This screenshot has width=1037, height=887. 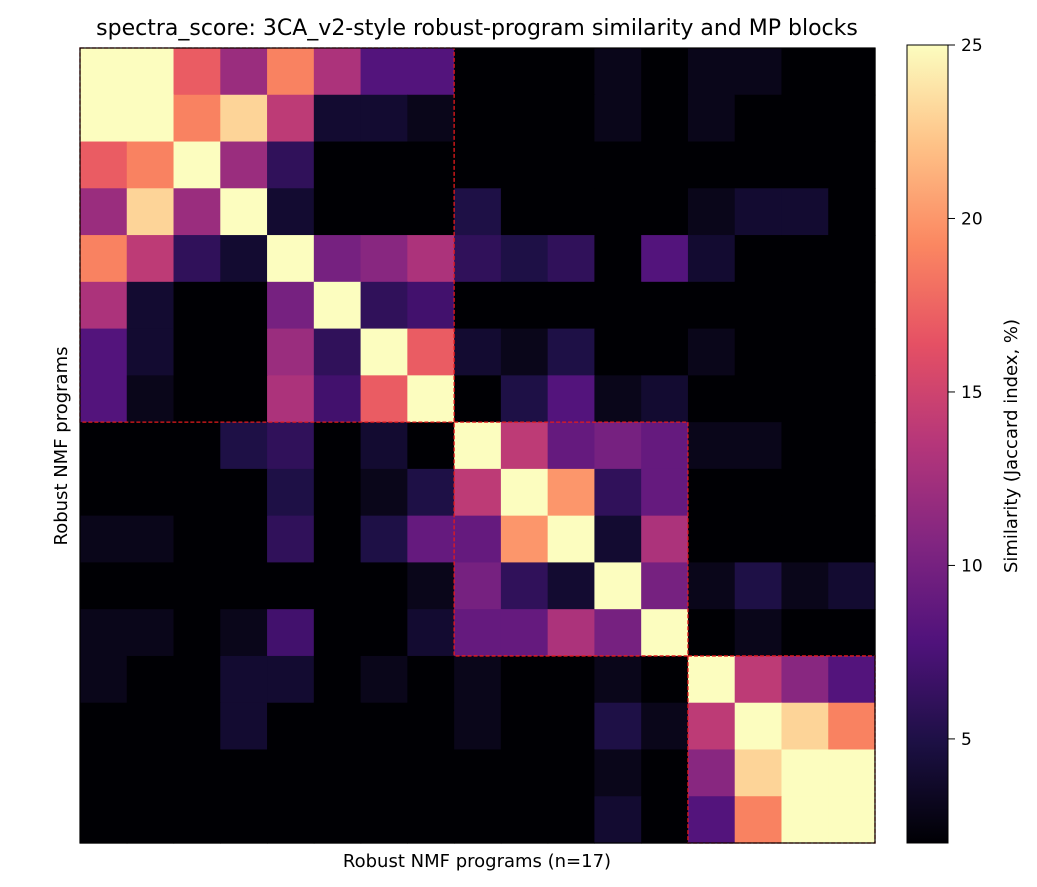 What do you see at coordinates (571, 539) in the screenshot?
I see `mp-block-outline` at bounding box center [571, 539].